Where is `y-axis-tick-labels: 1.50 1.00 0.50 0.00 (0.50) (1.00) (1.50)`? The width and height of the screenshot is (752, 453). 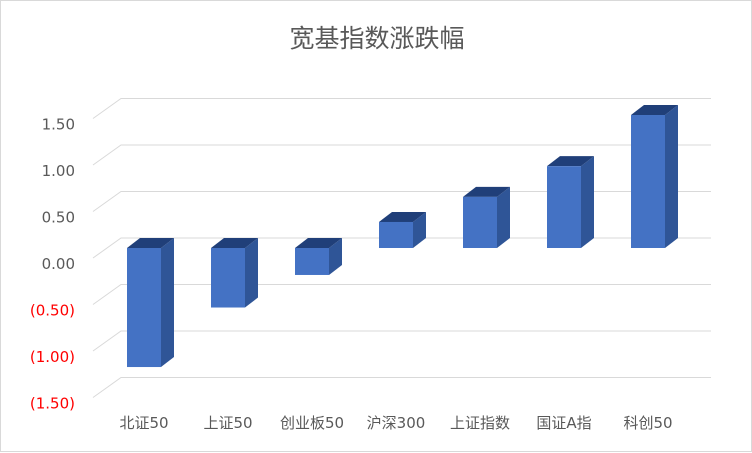
y-axis-tick-labels: 1.50 1.00 0.50 0.00 (0.50) (1.00) (1.50) is located at coordinates (52, 264).